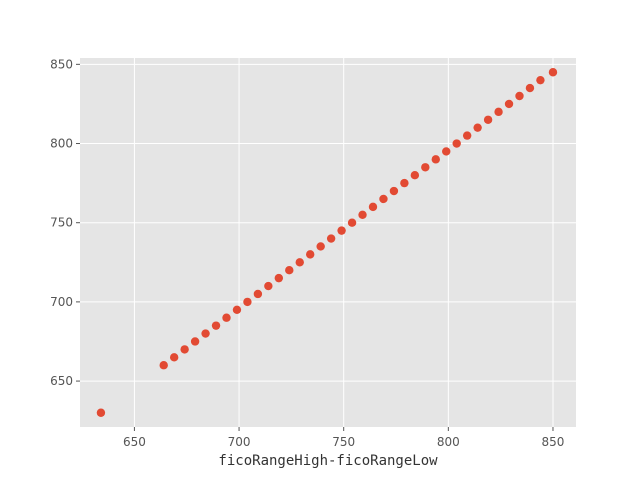  I want to click on x-axis-label: ficoRangeHigh-ficoRangeLow, so click(328, 461).